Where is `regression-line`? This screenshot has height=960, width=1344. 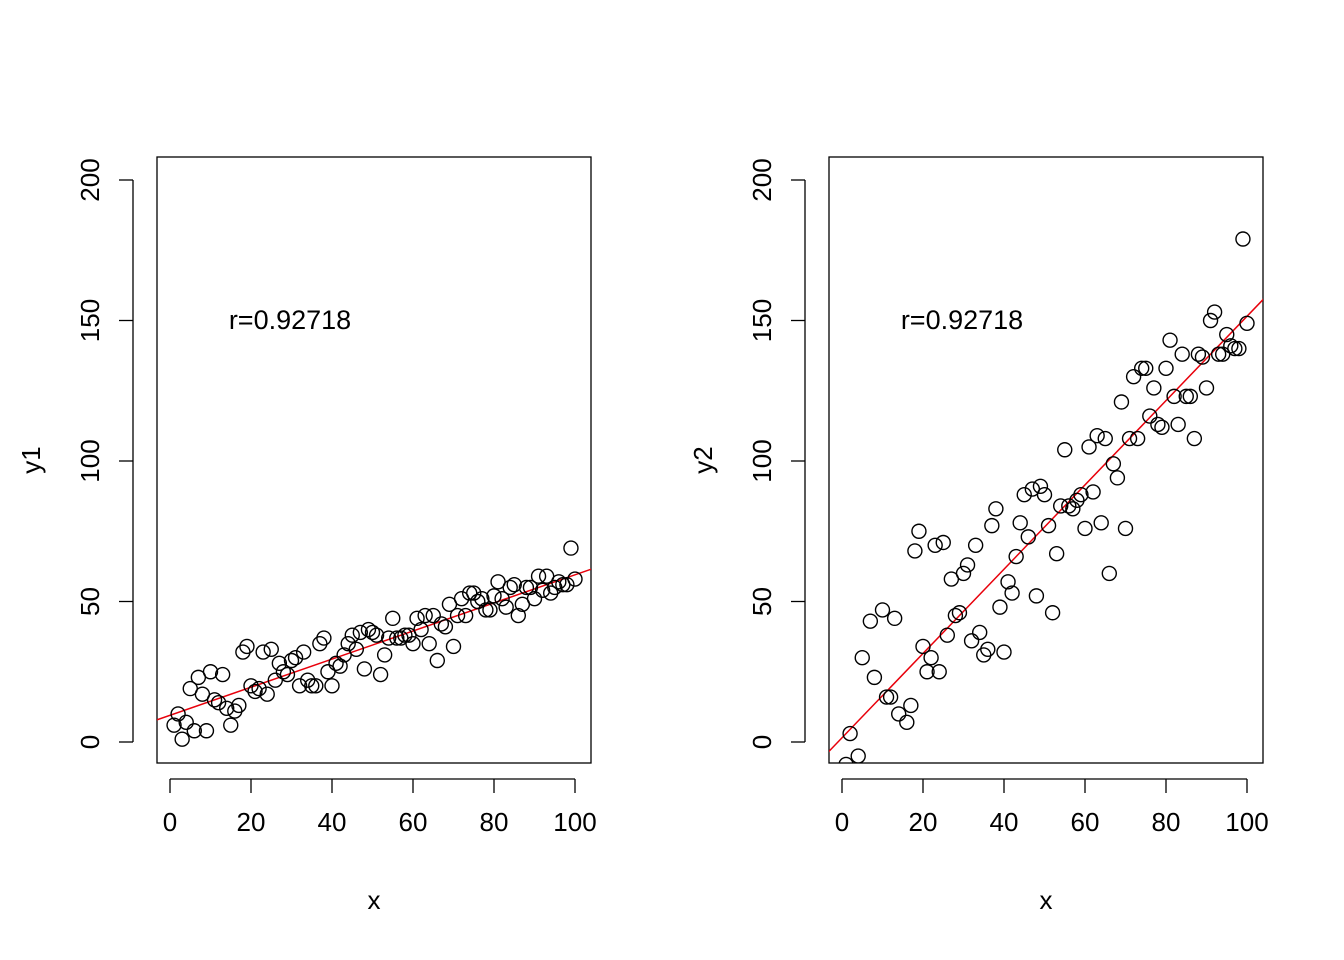 regression-line is located at coordinates (374, 644).